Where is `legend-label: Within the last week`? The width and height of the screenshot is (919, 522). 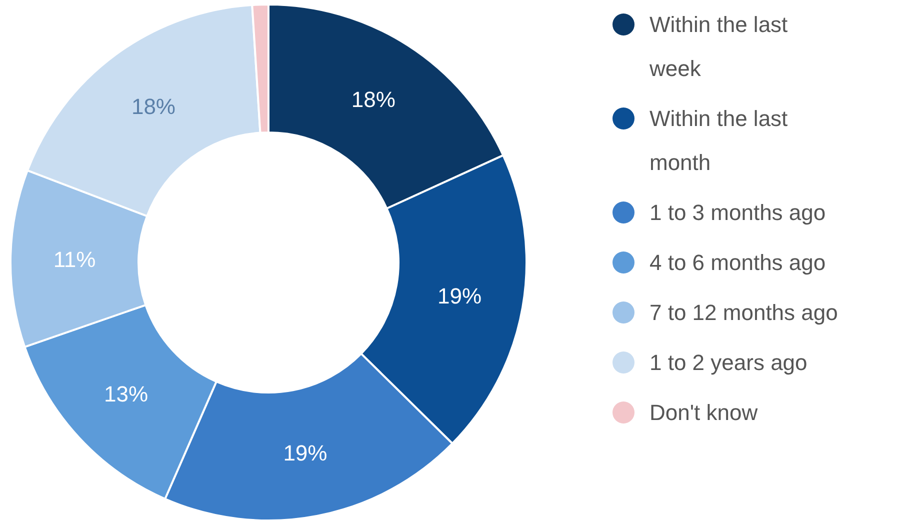 legend-label: Within the last week is located at coordinates (718, 46).